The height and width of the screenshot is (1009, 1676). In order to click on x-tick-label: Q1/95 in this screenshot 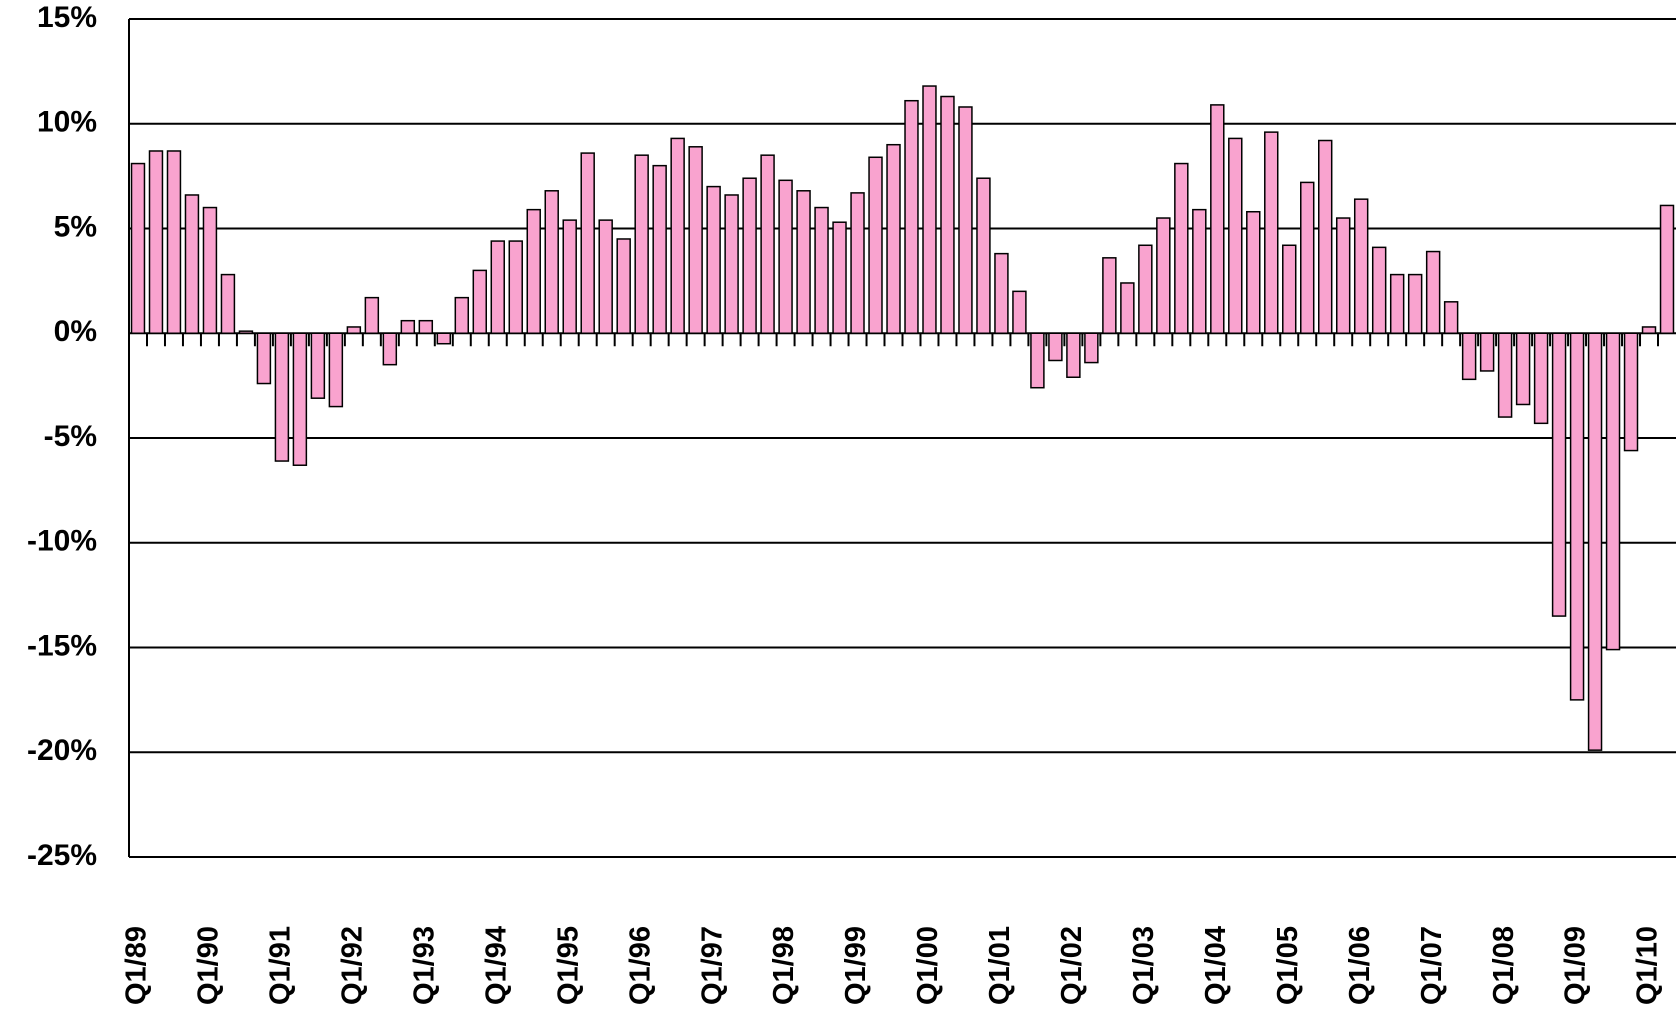, I will do `click(568, 965)`.